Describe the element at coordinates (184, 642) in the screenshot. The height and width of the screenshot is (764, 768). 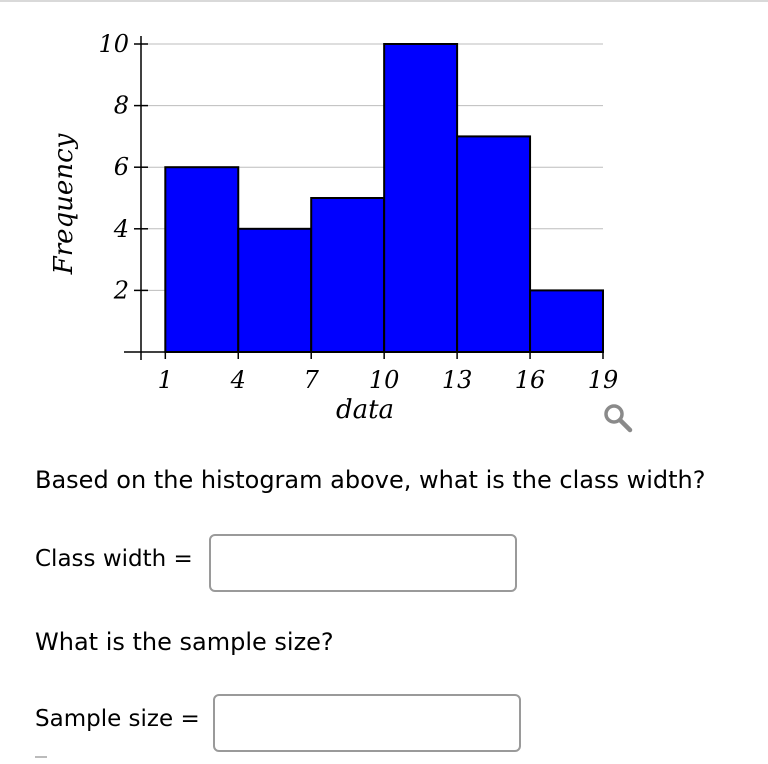
I see `sample-size-question: What is the sample size?` at that location.